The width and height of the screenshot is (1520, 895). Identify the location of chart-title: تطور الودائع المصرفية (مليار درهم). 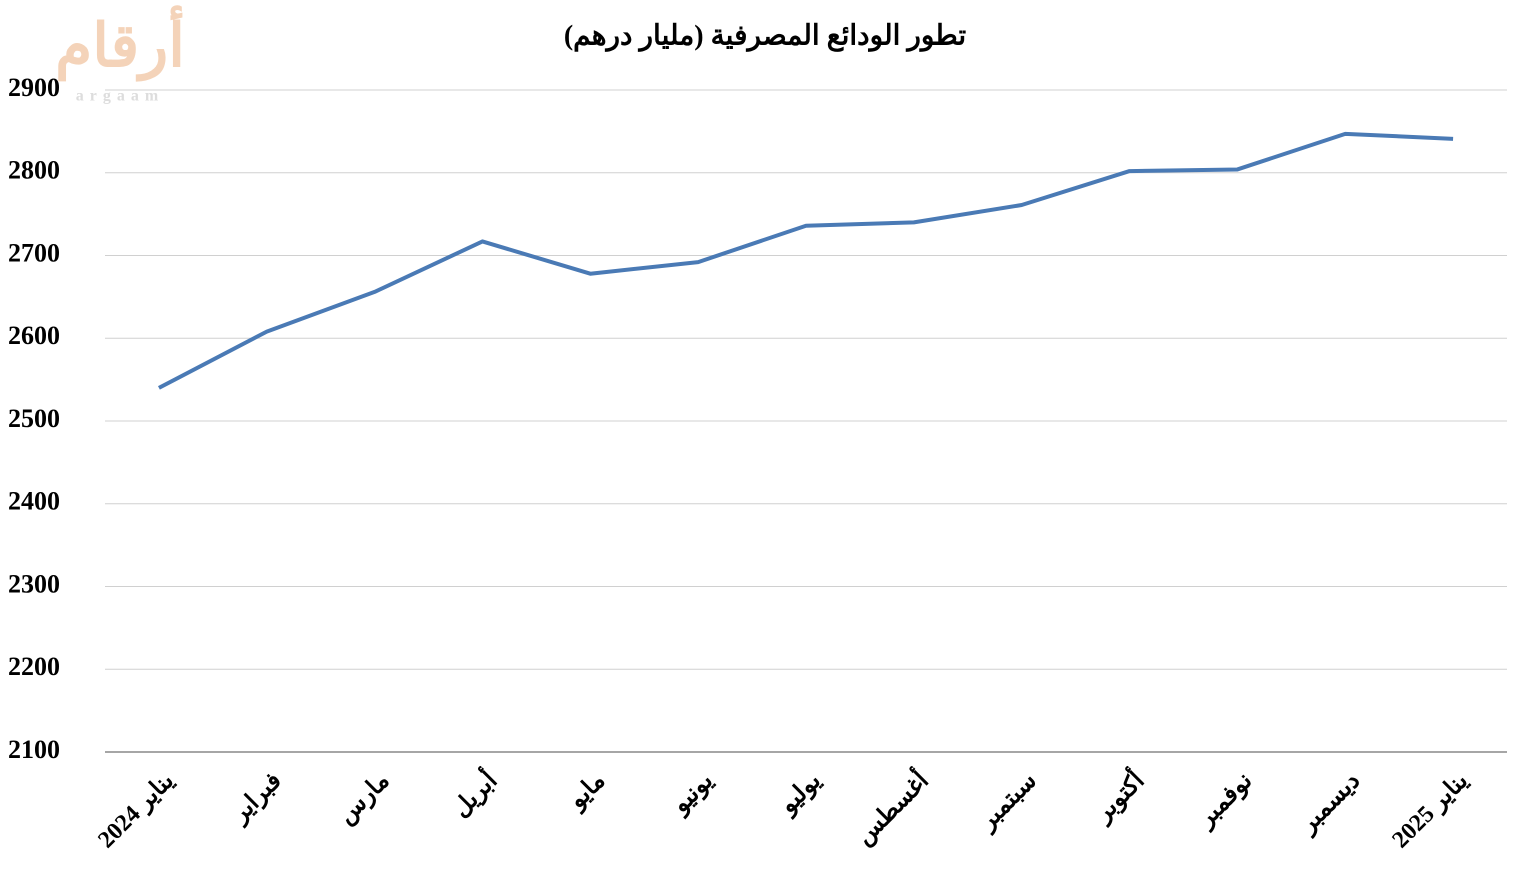
(765, 36).